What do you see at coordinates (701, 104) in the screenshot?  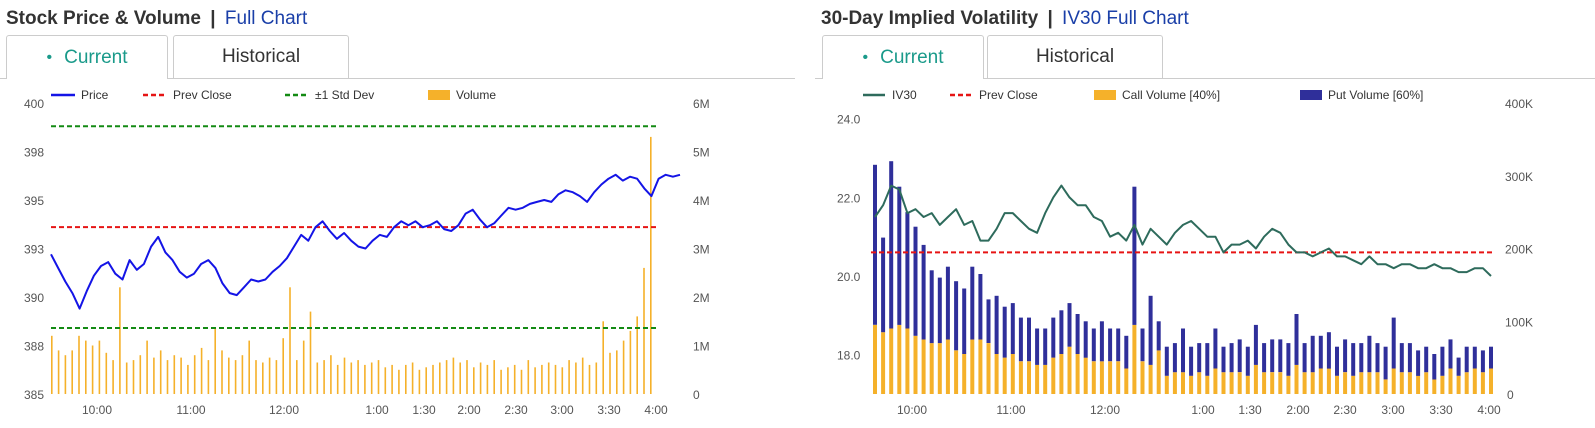 I see `y2-tick-label: 6M` at bounding box center [701, 104].